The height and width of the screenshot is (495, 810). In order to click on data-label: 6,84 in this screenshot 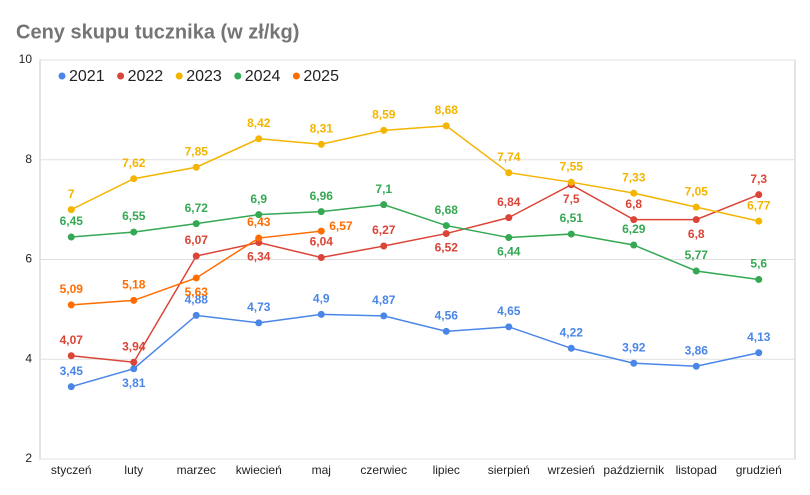, I will do `click(509, 202)`.